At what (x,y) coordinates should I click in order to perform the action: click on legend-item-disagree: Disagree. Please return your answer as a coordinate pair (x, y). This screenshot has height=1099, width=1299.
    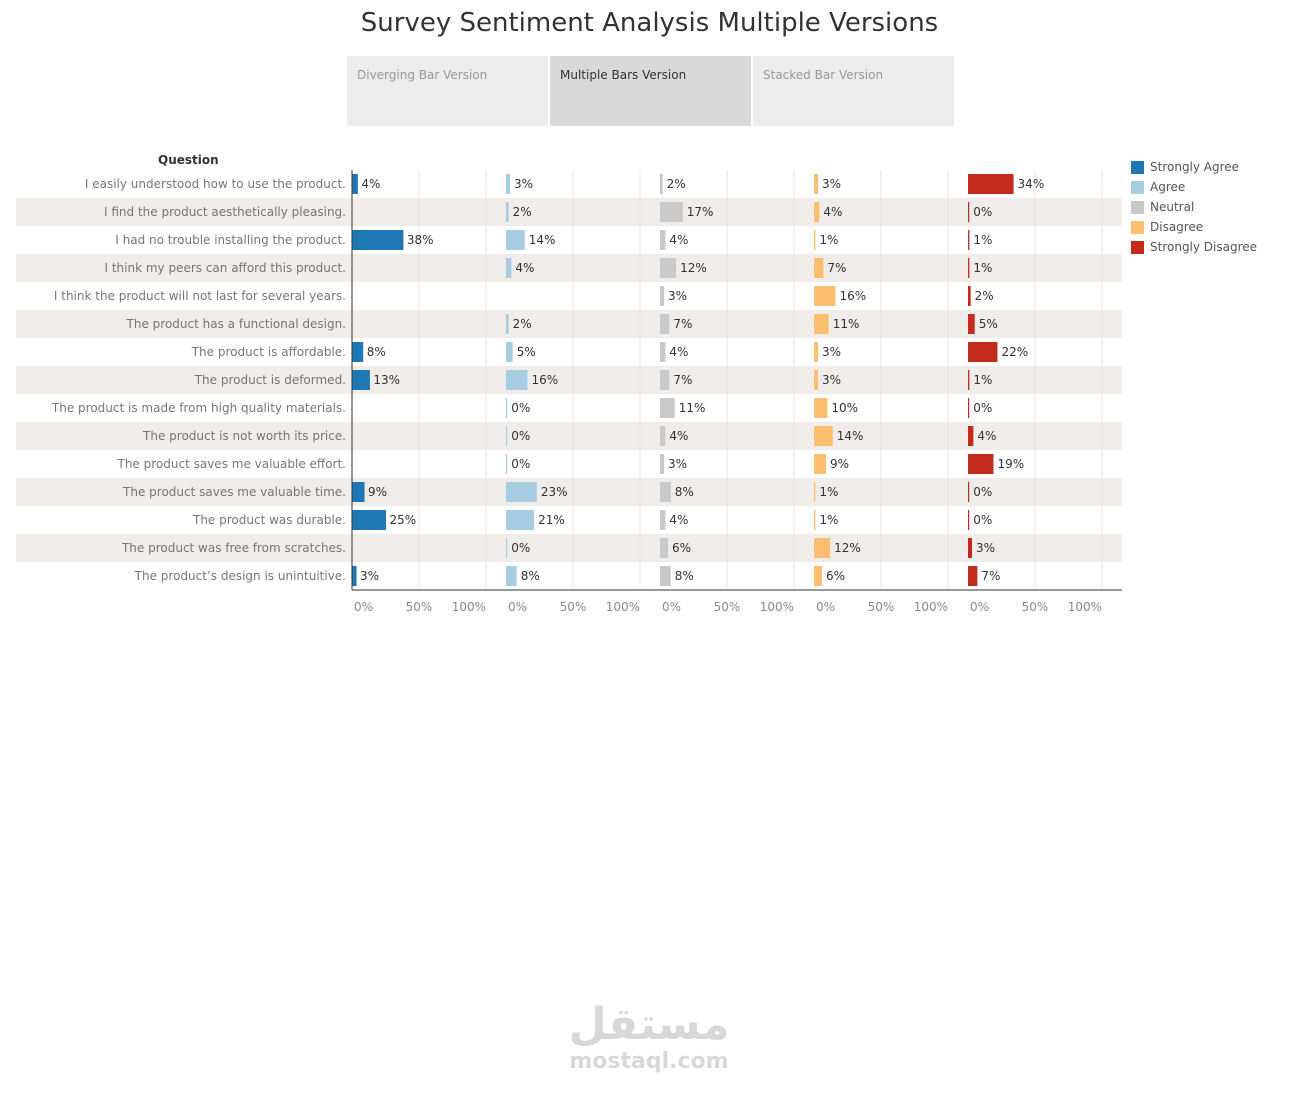
    Looking at the image, I should click on (1194, 227).